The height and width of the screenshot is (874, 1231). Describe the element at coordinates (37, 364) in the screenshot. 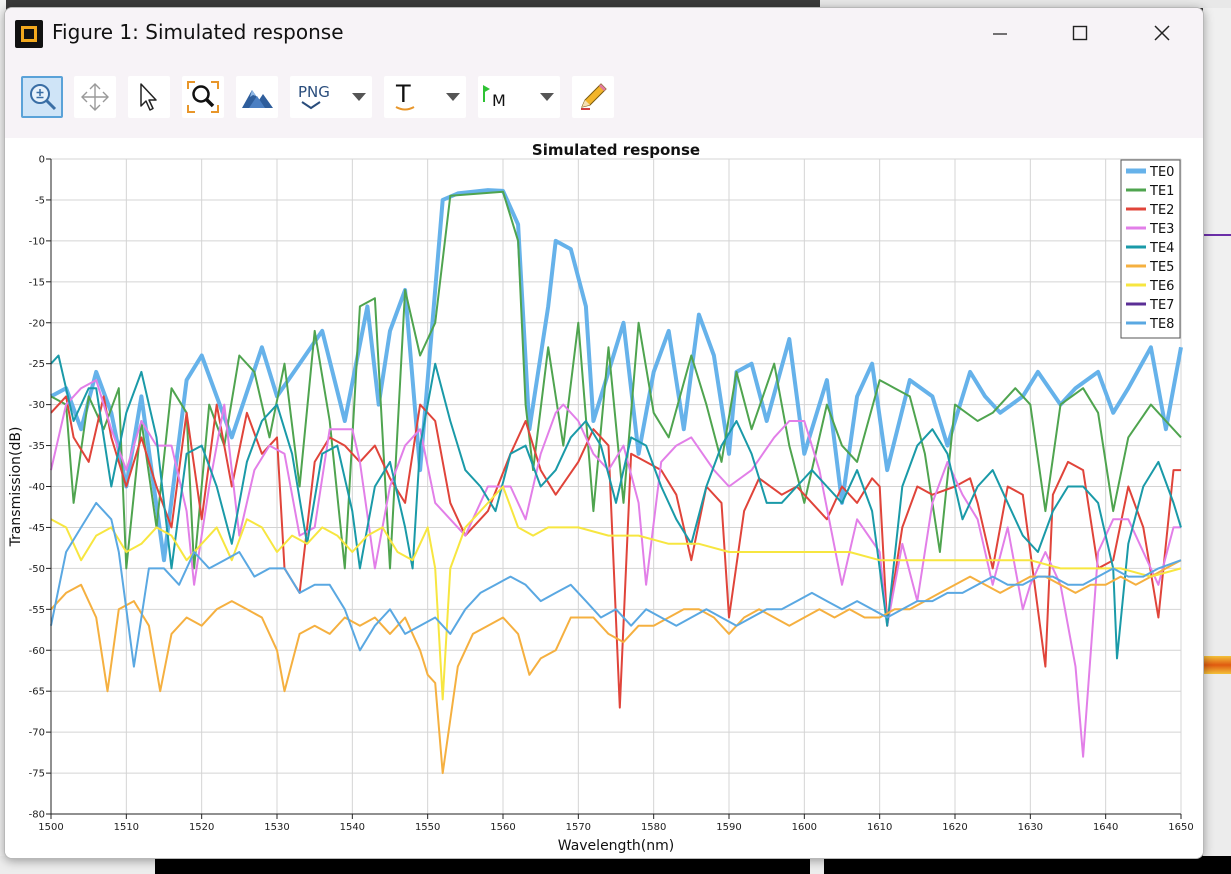

I see `y-tick-label: -25` at that location.